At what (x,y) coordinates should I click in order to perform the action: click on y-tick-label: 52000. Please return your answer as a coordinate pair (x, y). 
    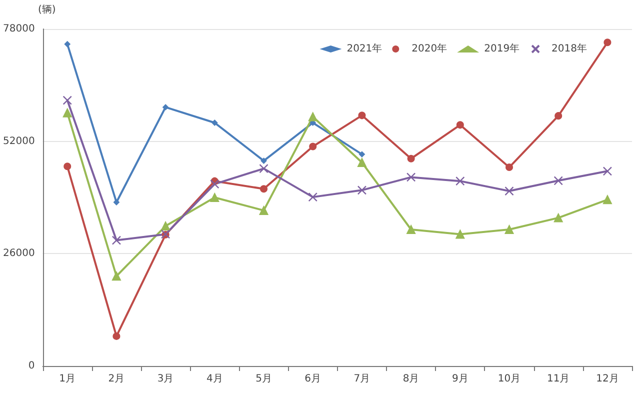
    Looking at the image, I should click on (19, 141).